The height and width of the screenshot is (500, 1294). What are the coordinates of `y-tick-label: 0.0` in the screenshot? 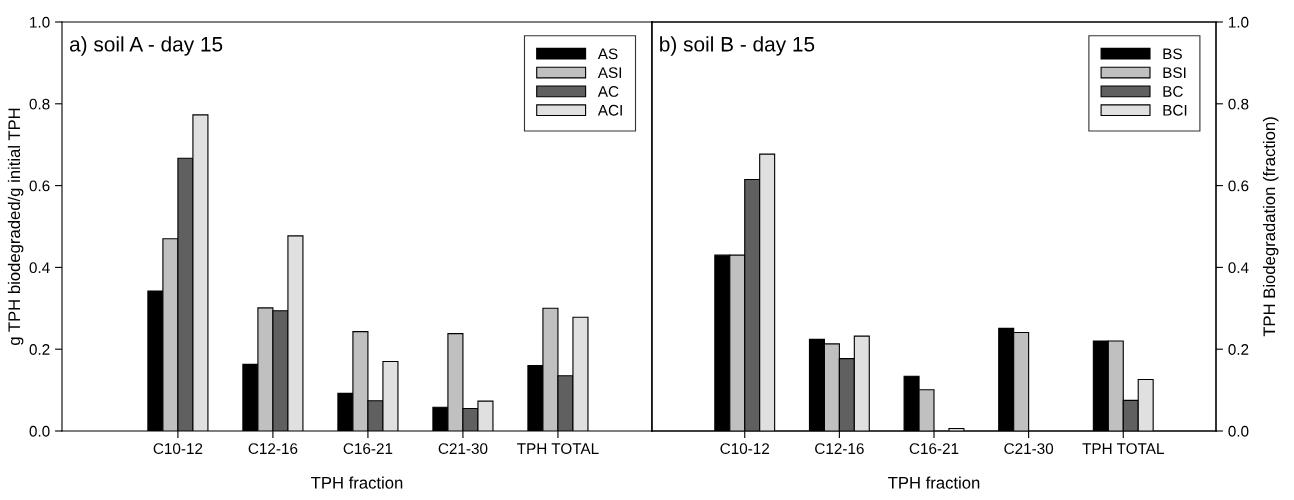 It's located at (39, 431).